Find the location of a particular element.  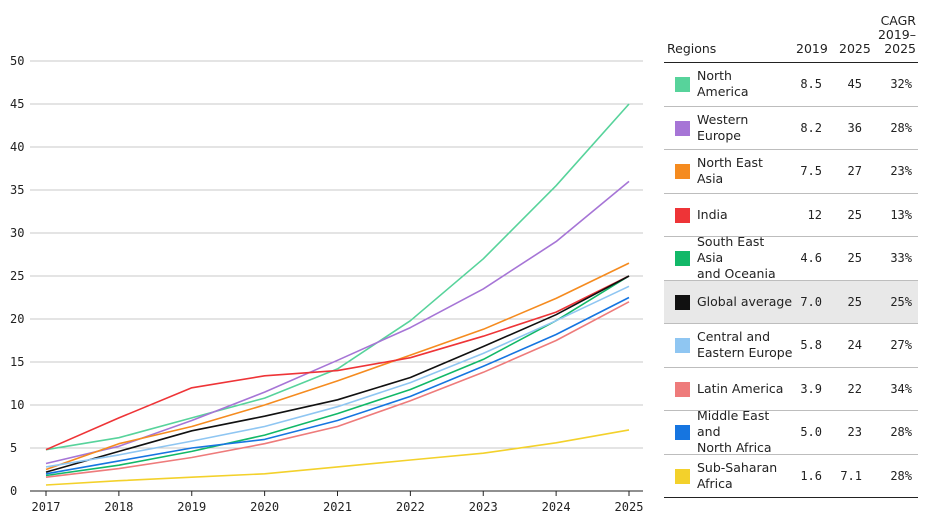

y-tick-label: 0 is located at coordinates (13, 491).